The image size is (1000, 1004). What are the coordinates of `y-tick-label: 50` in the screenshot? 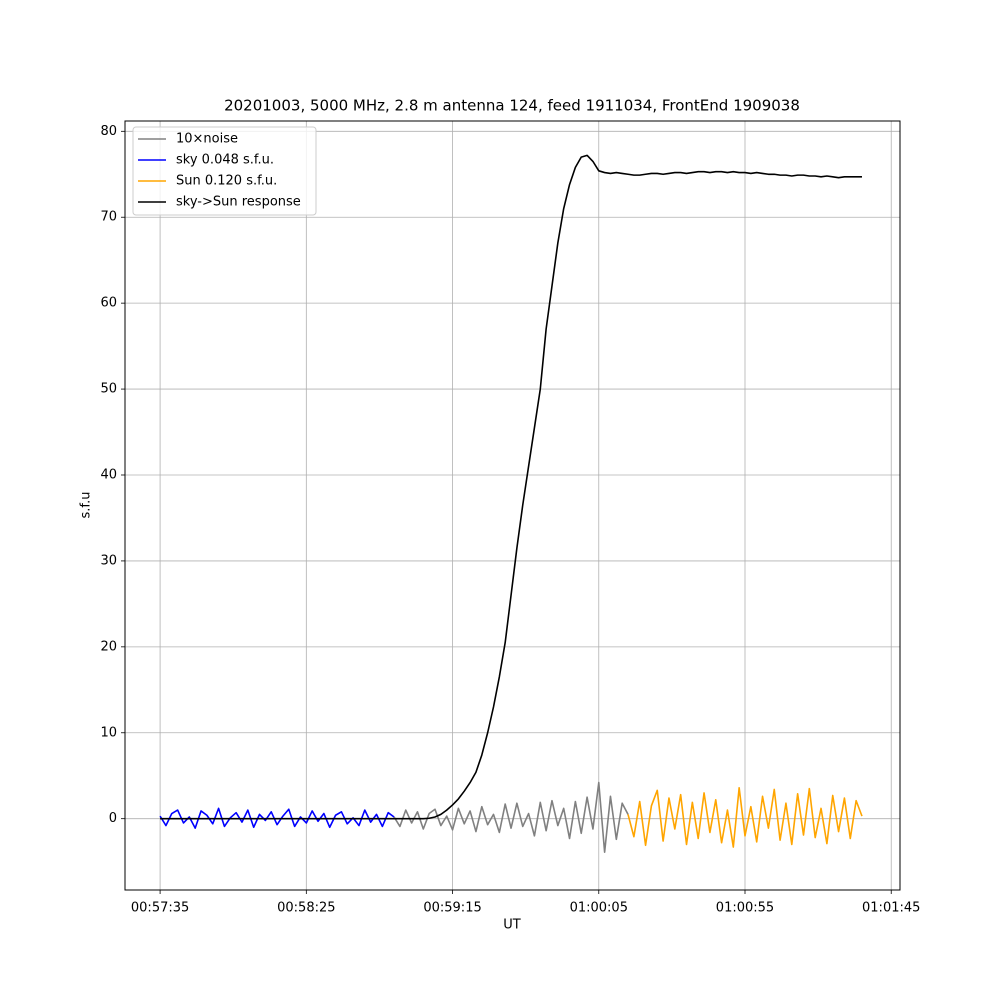 It's located at (108, 389).